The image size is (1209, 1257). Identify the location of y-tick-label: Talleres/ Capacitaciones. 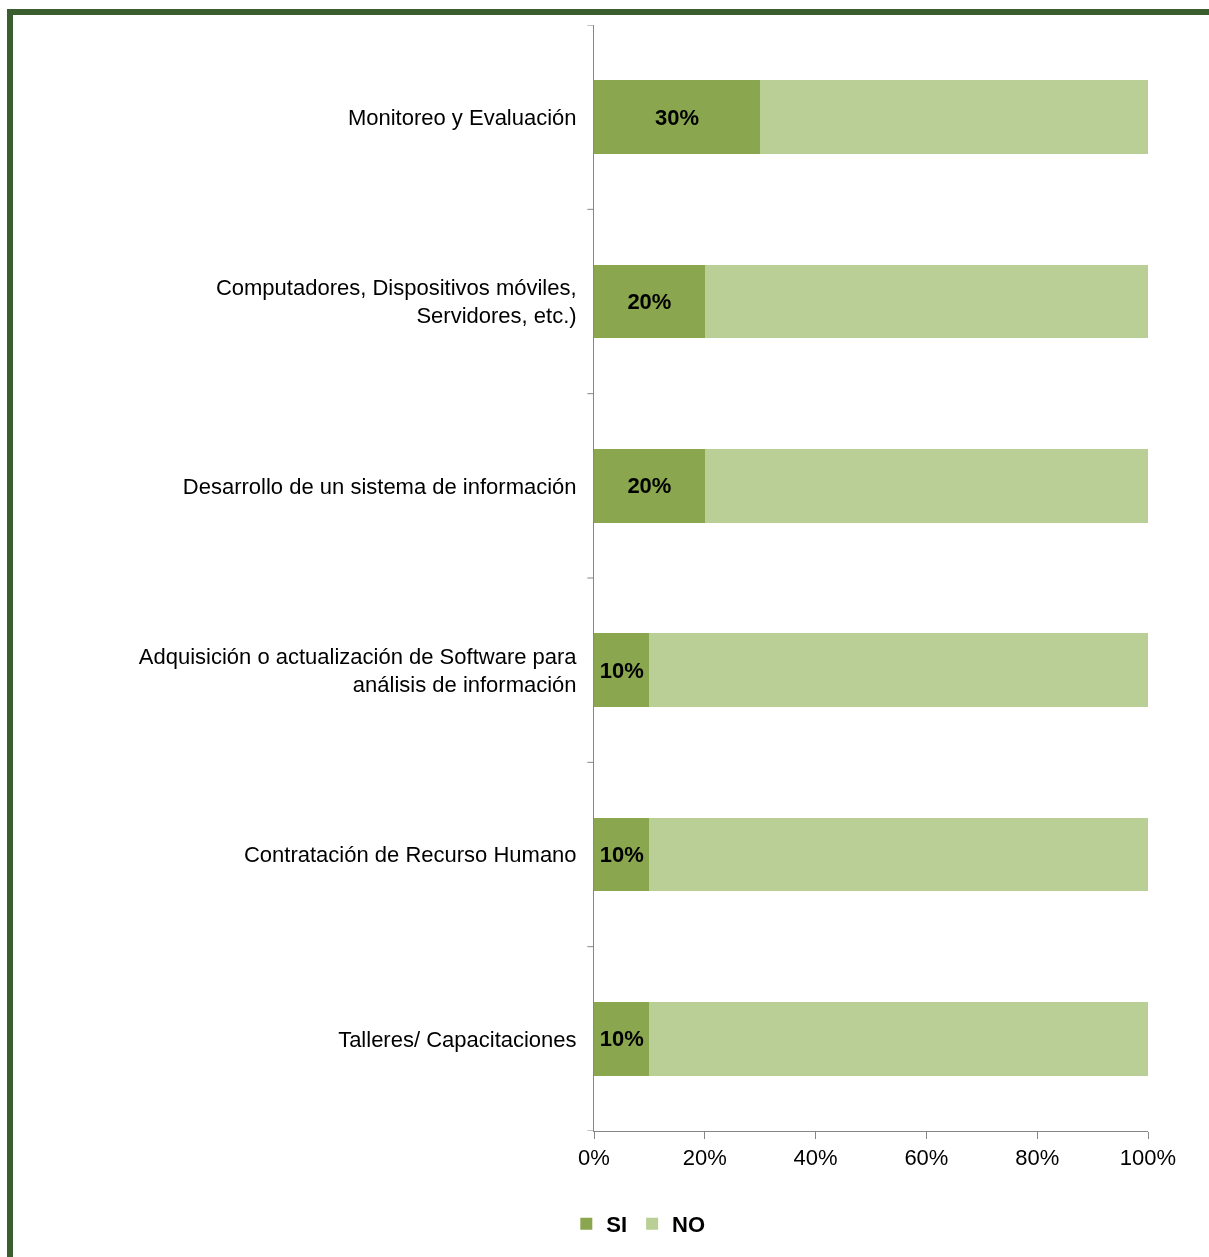
(457, 1039).